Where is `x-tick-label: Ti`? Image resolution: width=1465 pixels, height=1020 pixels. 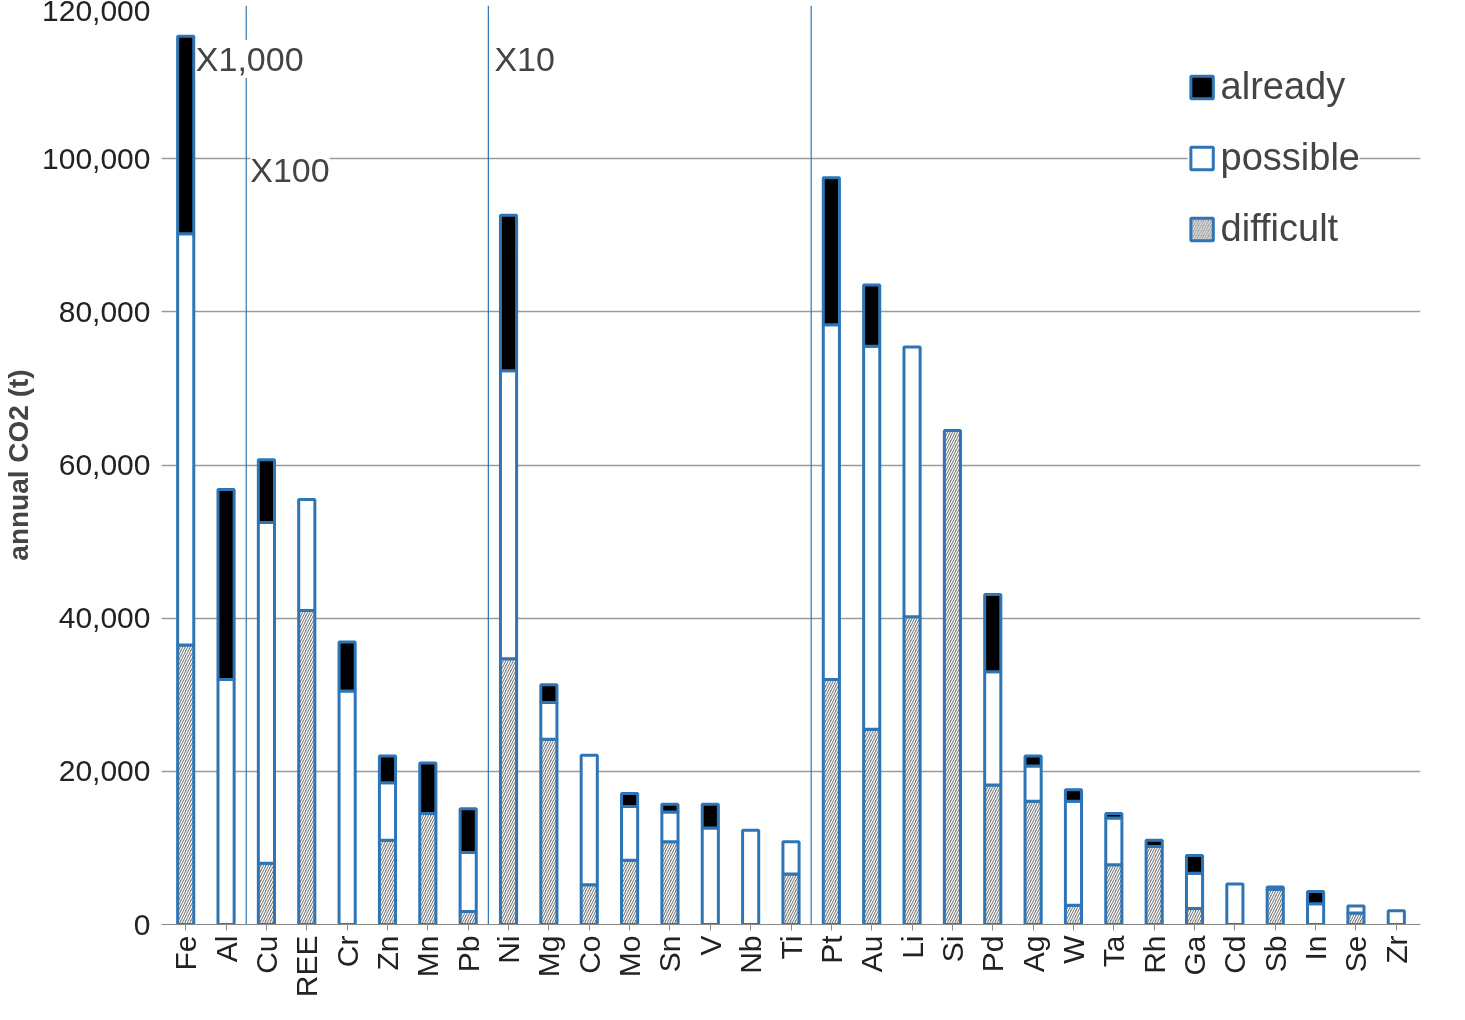
x-tick-label: Ti is located at coordinates (791, 947).